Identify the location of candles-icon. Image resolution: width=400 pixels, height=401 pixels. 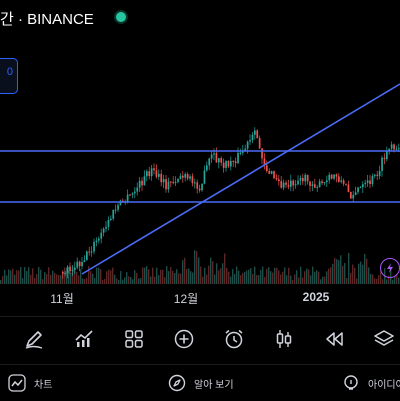
(284, 339).